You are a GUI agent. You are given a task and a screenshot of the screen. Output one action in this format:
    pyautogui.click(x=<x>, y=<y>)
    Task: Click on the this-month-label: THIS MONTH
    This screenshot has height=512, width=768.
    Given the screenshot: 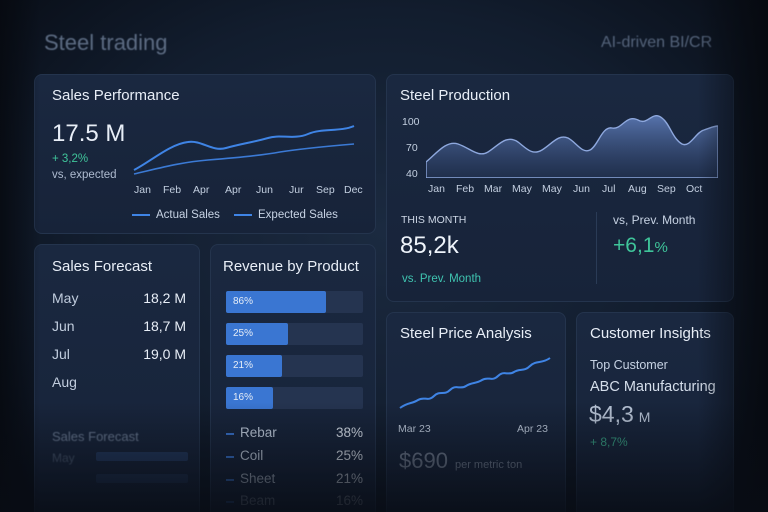 What is the action you would take?
    pyautogui.click(x=434, y=220)
    